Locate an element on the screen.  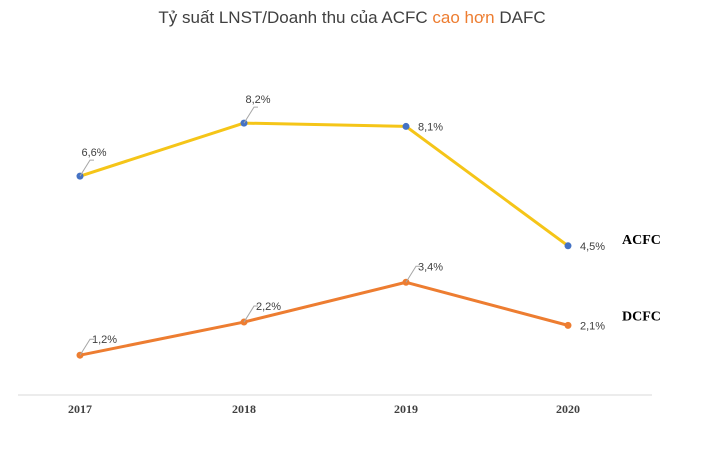
title-text-before: Tỷ suất LNST/Doanh thu của ACFC is located at coordinates (295, 17).